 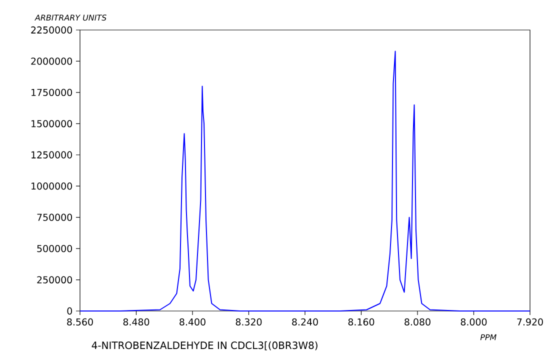 I want to click on y-tick-label: 1250000, so click(x=52, y=154).